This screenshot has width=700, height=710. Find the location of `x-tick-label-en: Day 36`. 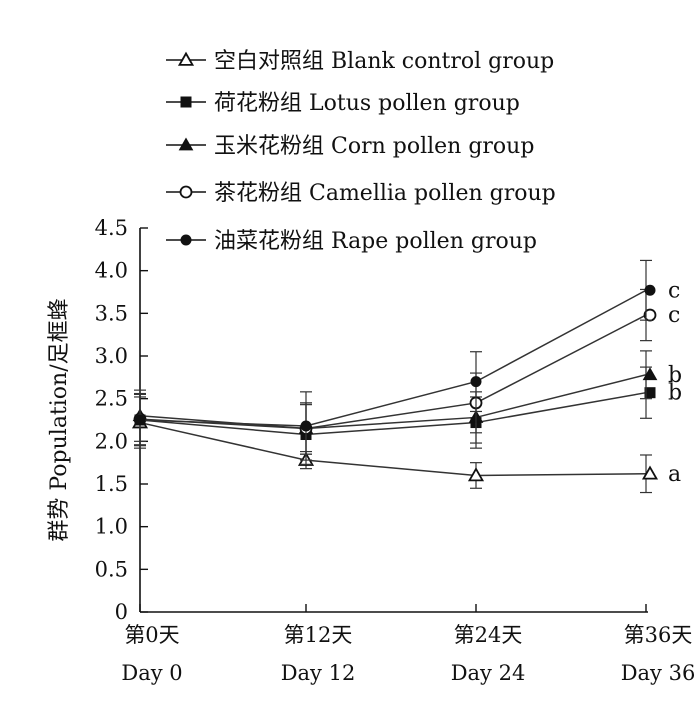

x-tick-label-en: Day 36 is located at coordinates (658, 673).